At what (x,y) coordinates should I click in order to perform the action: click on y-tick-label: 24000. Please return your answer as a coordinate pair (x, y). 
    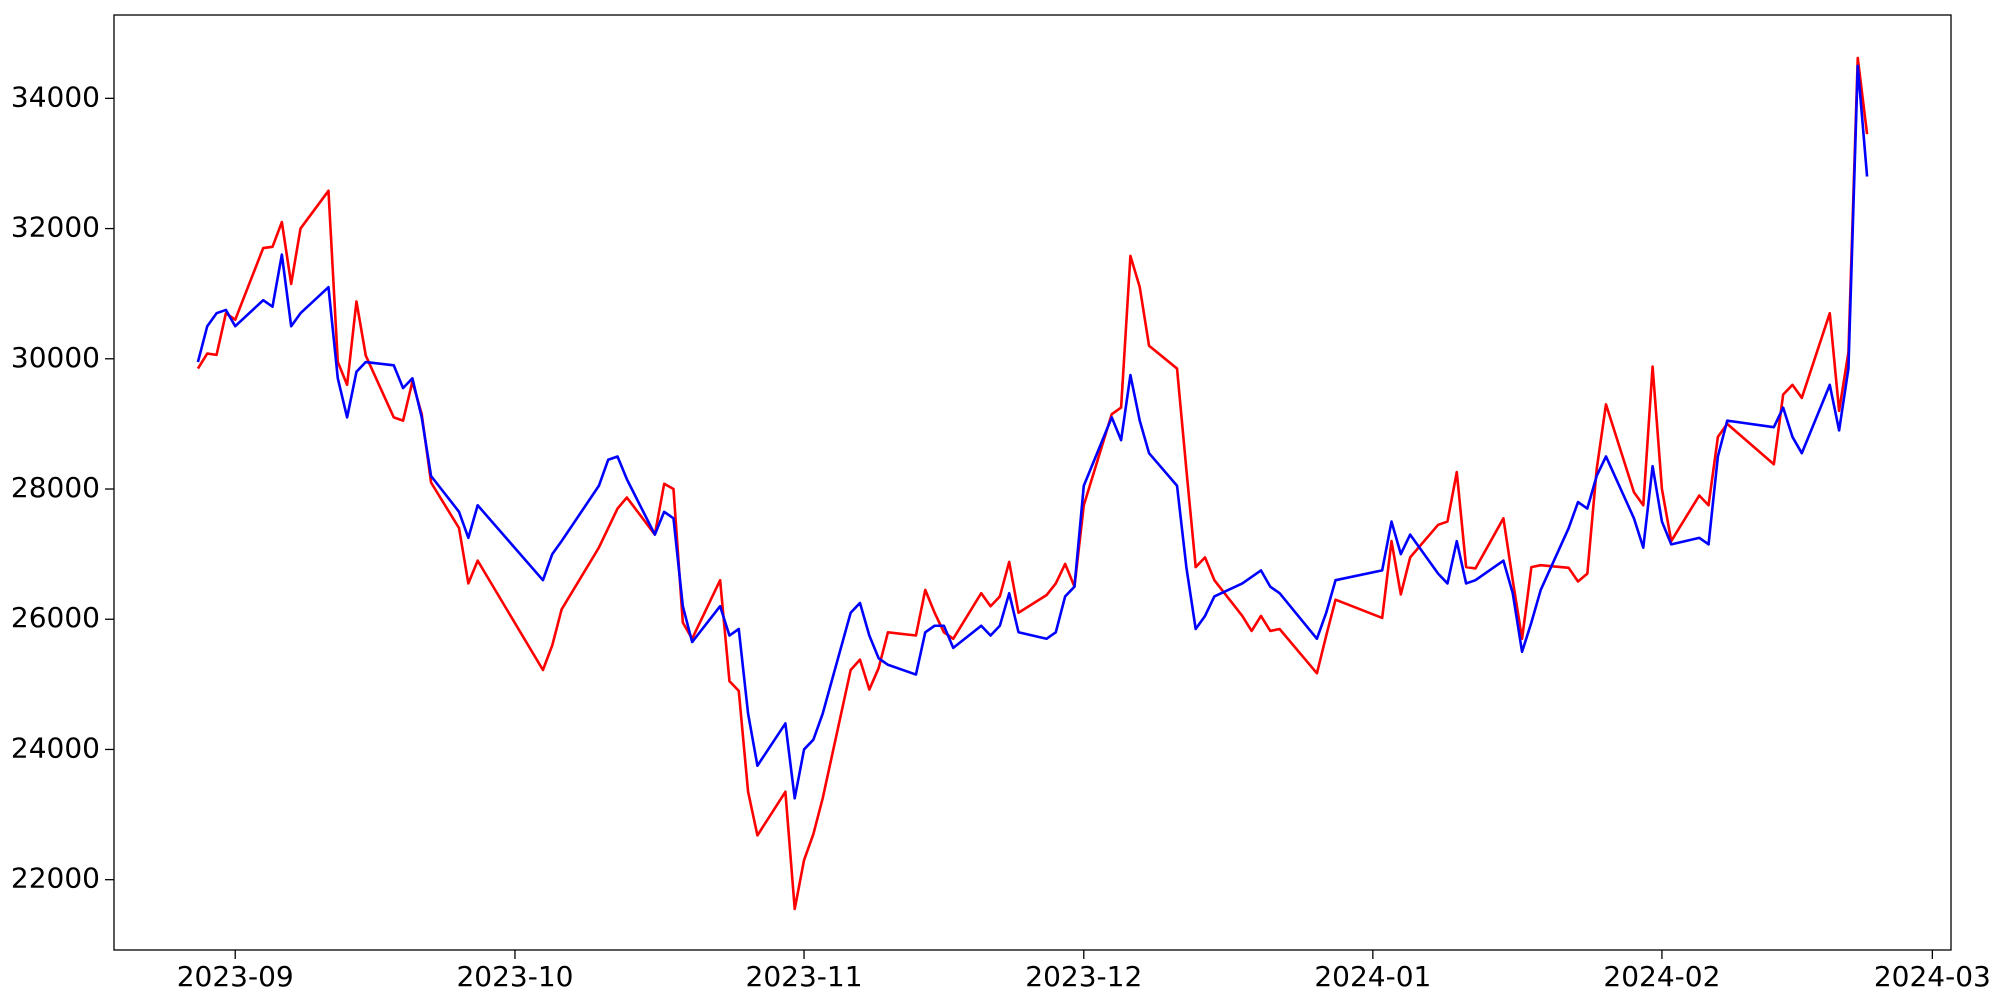
    Looking at the image, I should click on (55, 747).